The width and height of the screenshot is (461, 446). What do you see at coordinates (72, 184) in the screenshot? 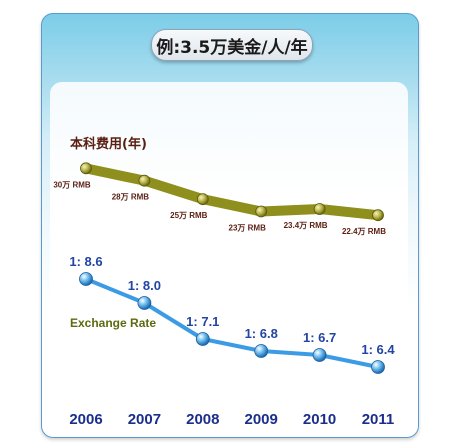
I see `data-label: 30万 RMB` at bounding box center [72, 184].